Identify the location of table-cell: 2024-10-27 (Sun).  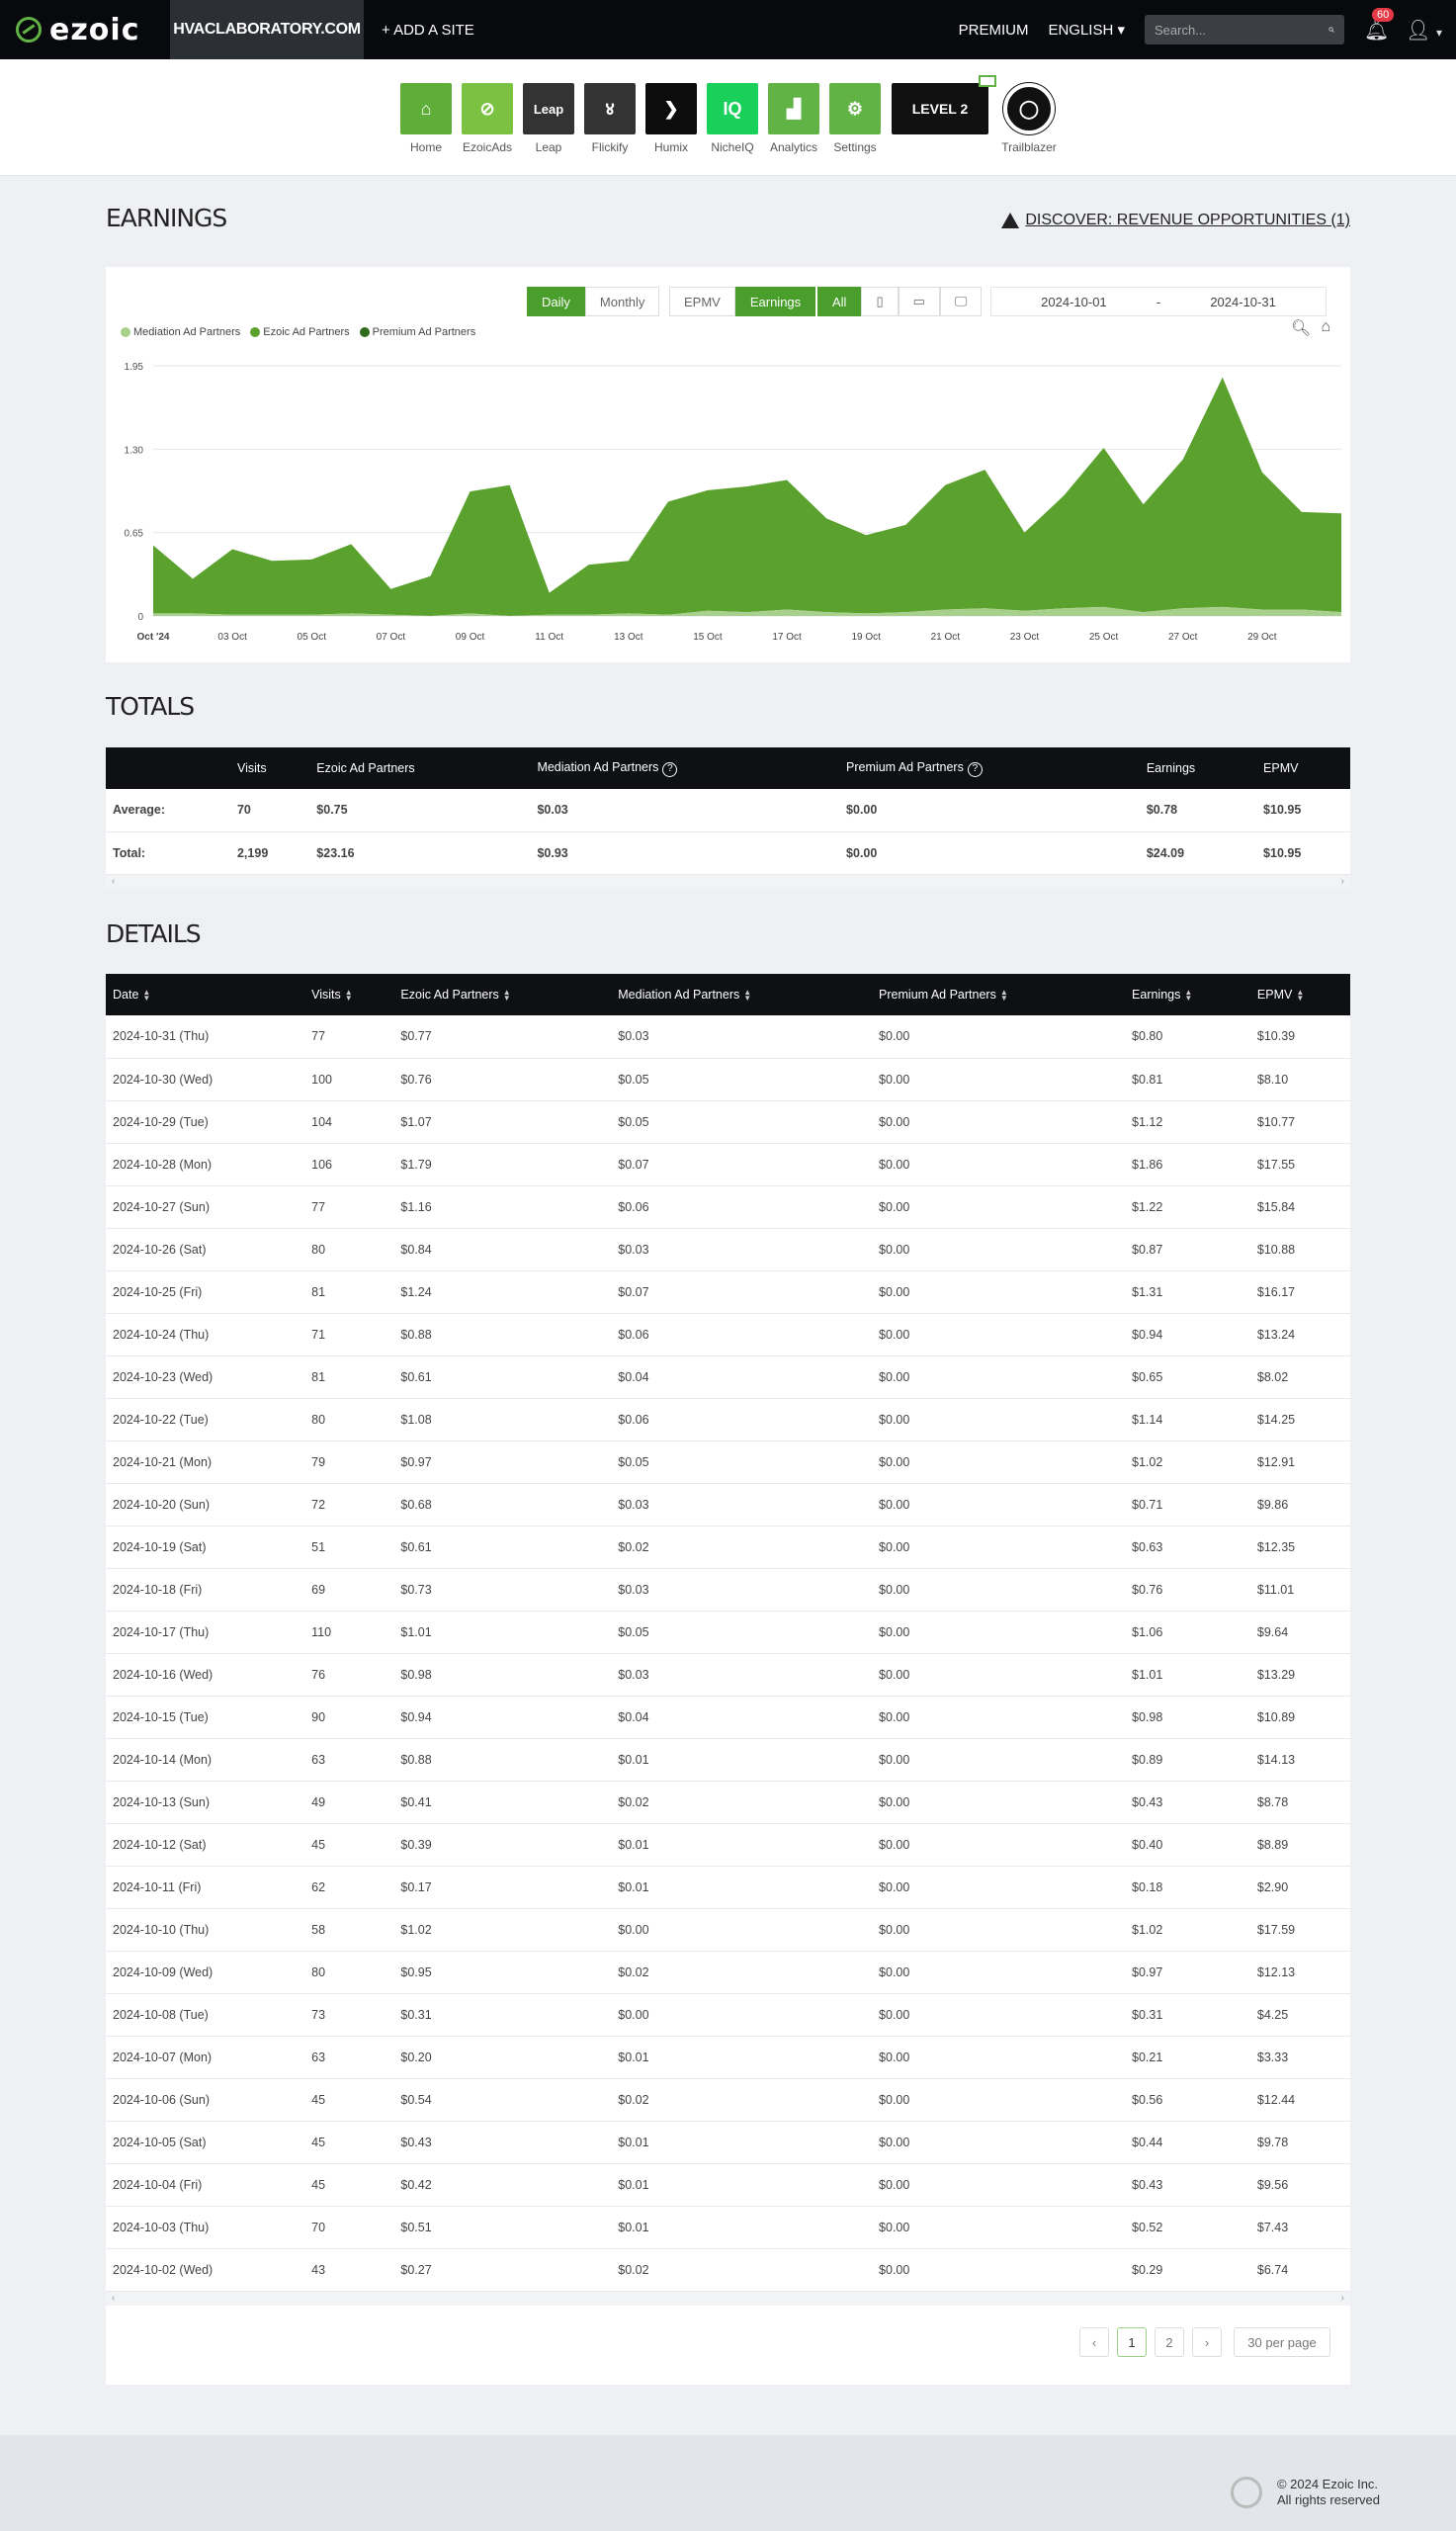
(205, 1207).